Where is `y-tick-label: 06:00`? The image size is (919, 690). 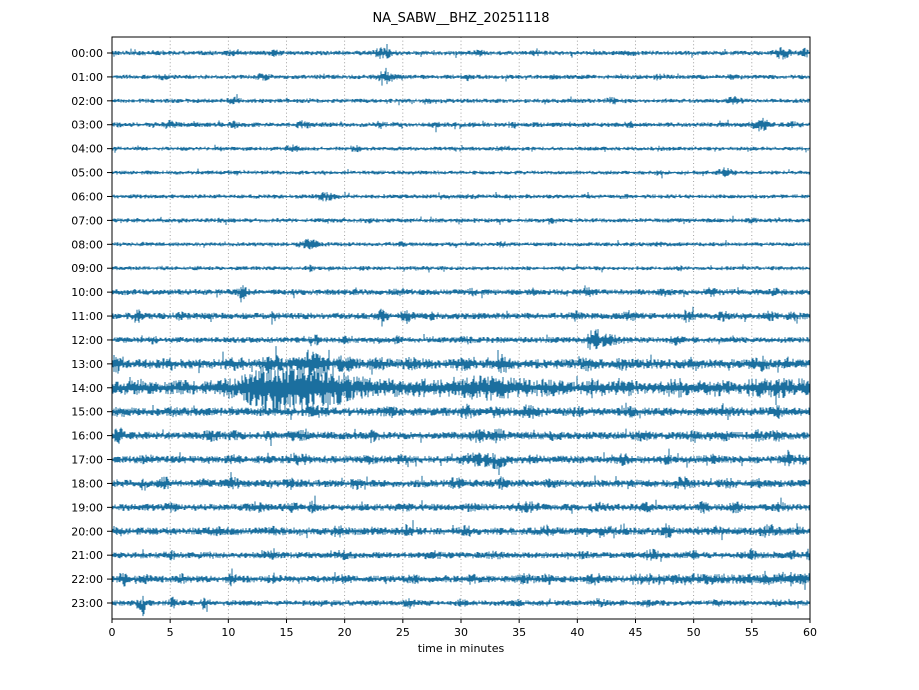 y-tick-label: 06:00 is located at coordinates (87, 196).